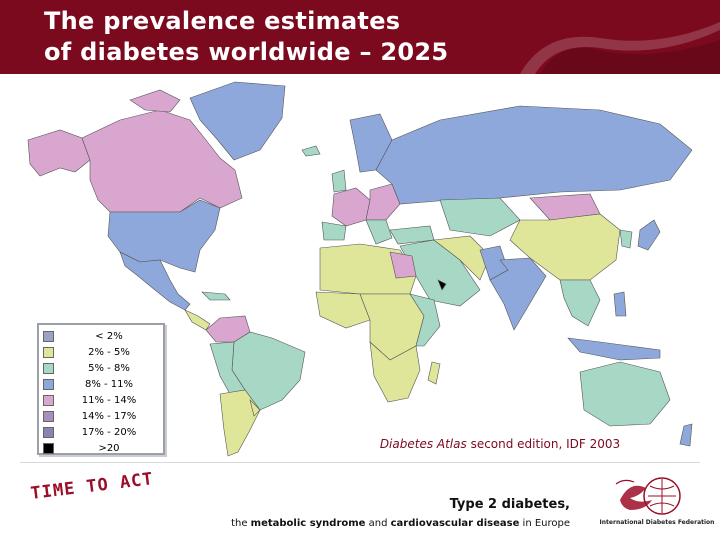 The width and height of the screenshot is (720, 540). I want to click on region-new-zealand, so click(686, 435).